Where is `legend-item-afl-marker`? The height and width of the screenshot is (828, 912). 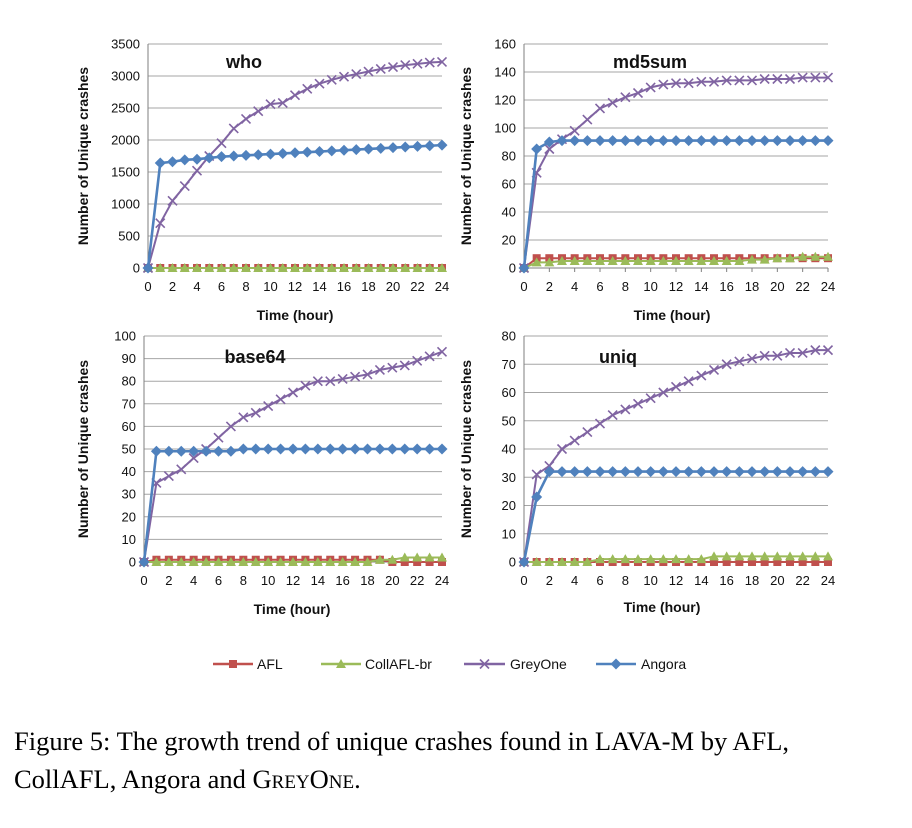 legend-item-afl-marker is located at coordinates (233, 664).